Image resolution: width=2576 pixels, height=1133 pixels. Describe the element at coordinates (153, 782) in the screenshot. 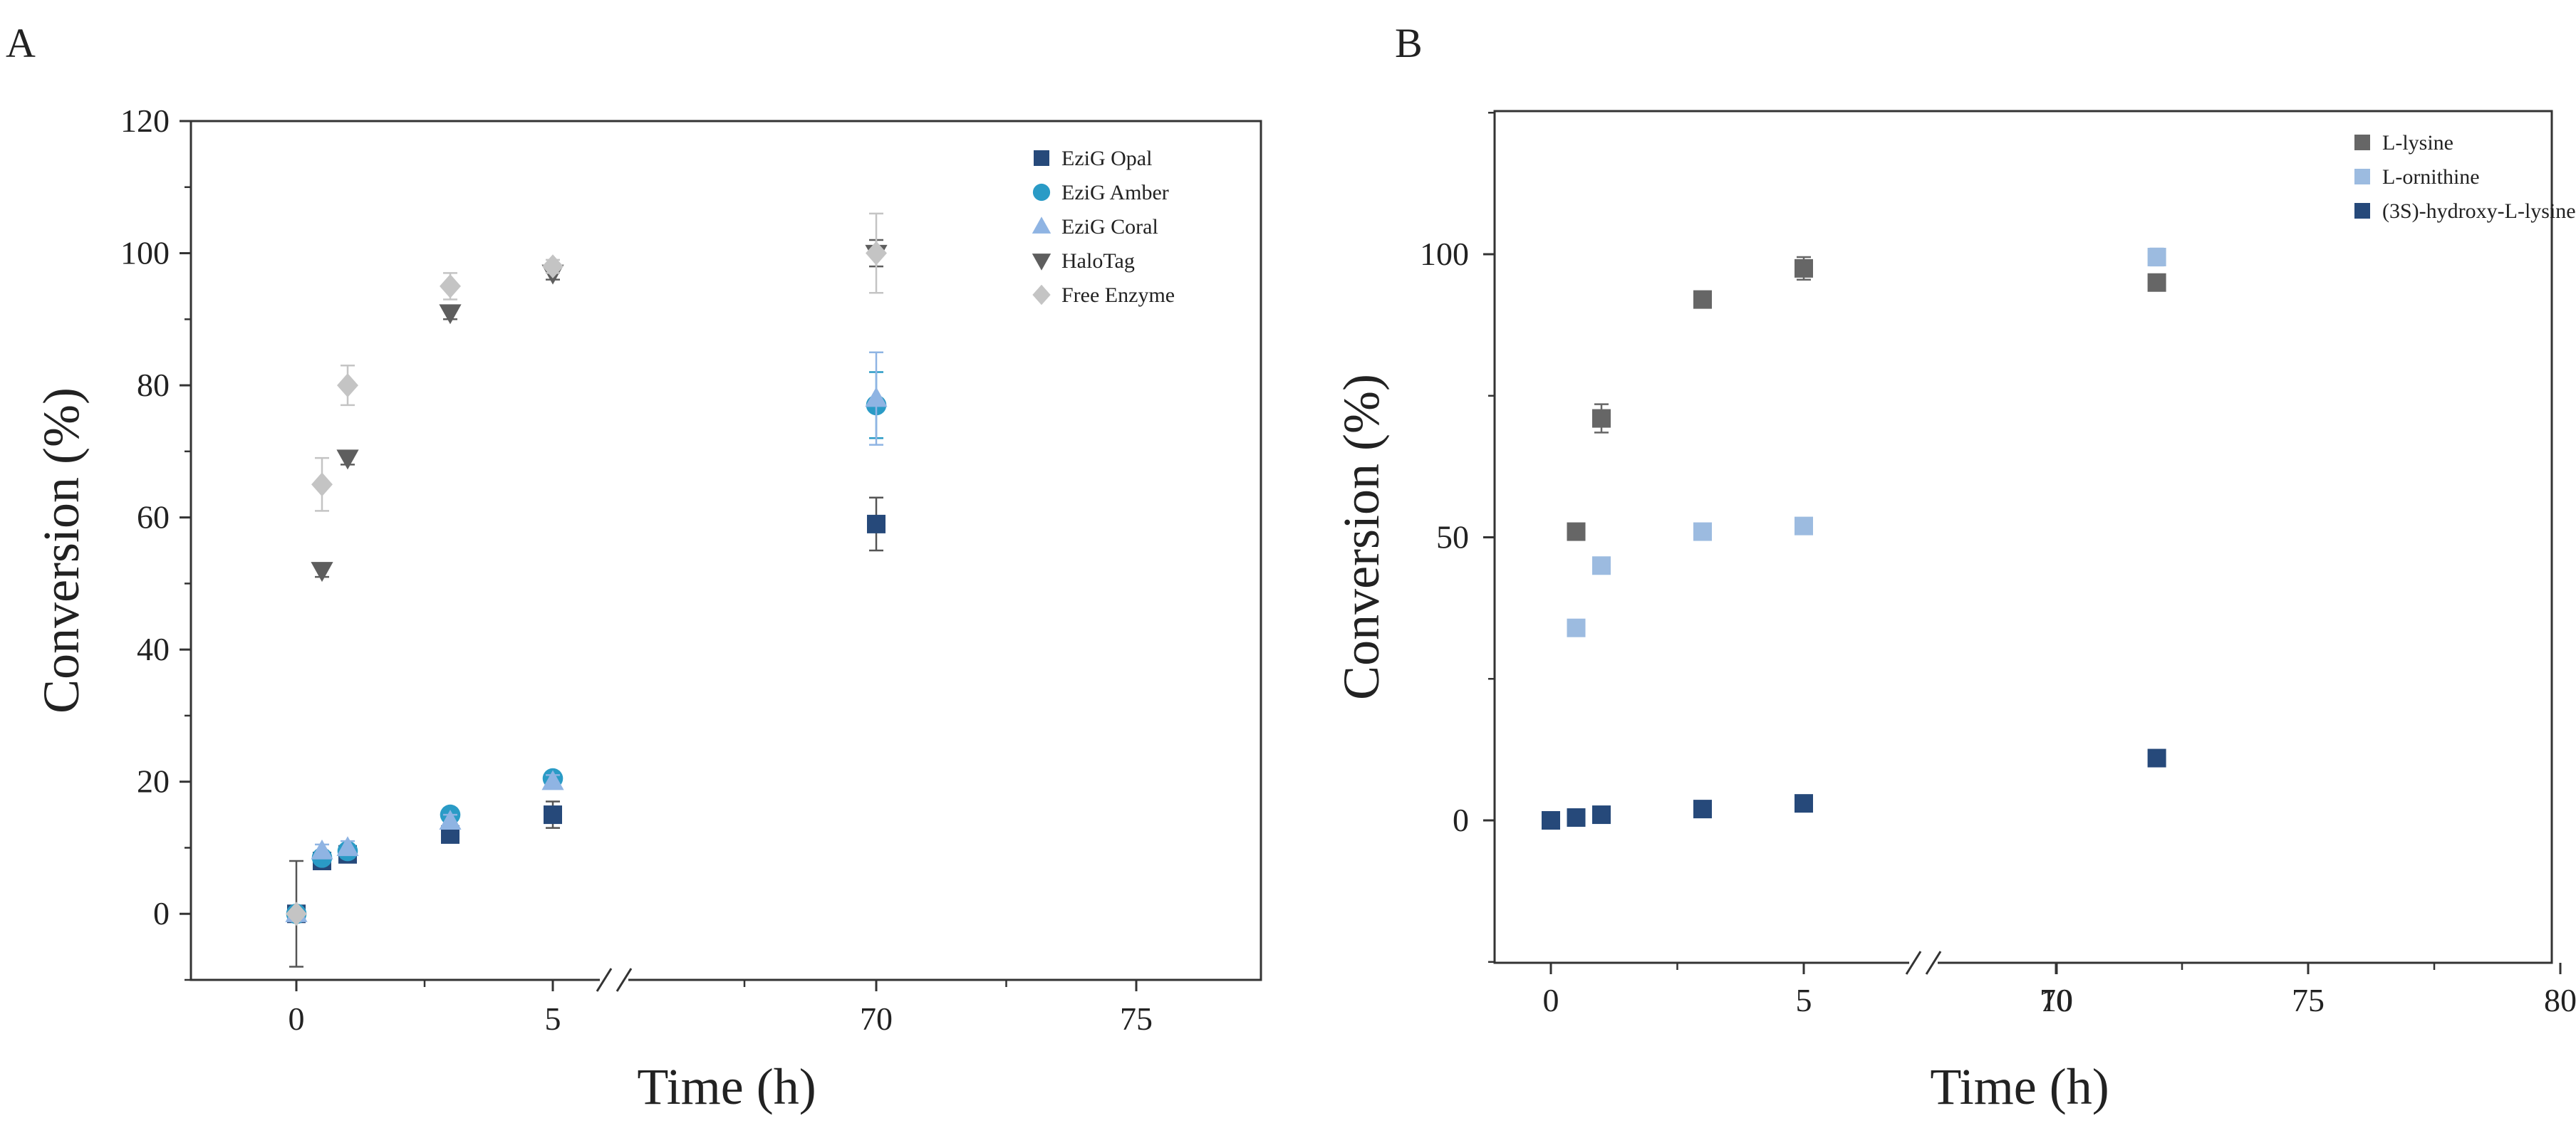

I see `y-tick-label: 20` at that location.